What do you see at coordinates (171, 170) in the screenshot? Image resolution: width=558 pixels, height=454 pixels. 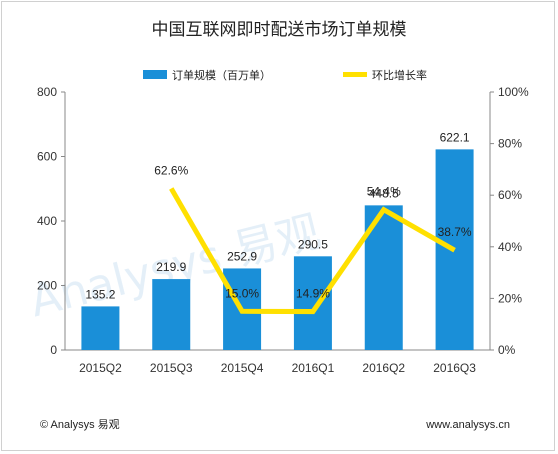 I see `growth-rate-label: 62.6%` at bounding box center [171, 170].